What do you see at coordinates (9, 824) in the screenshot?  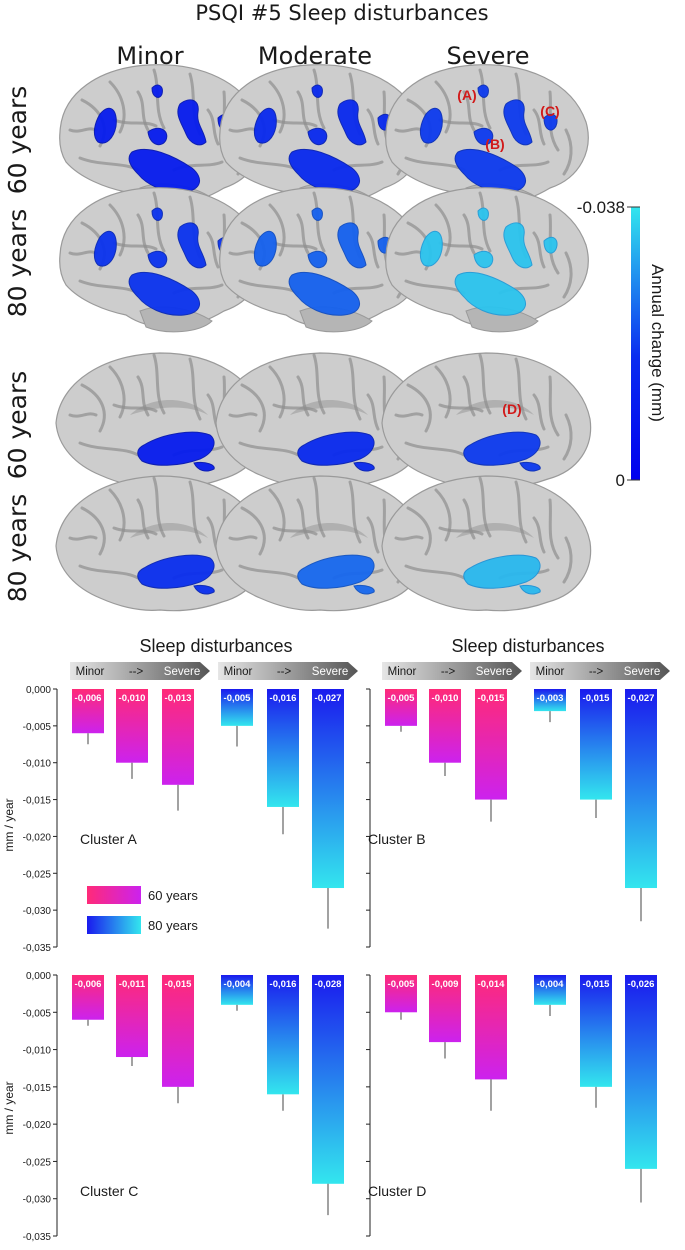 I see `y-axis-label-top: mm / year` at bounding box center [9, 824].